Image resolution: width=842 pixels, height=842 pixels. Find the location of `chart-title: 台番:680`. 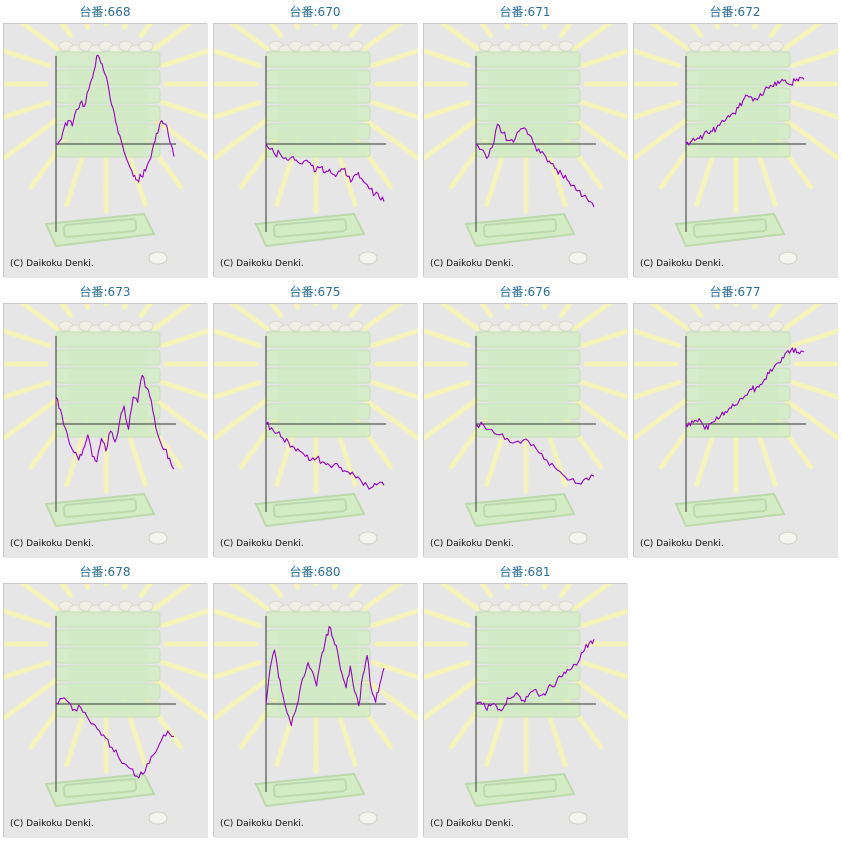

chart-title: 台番:680 is located at coordinates (315, 572).